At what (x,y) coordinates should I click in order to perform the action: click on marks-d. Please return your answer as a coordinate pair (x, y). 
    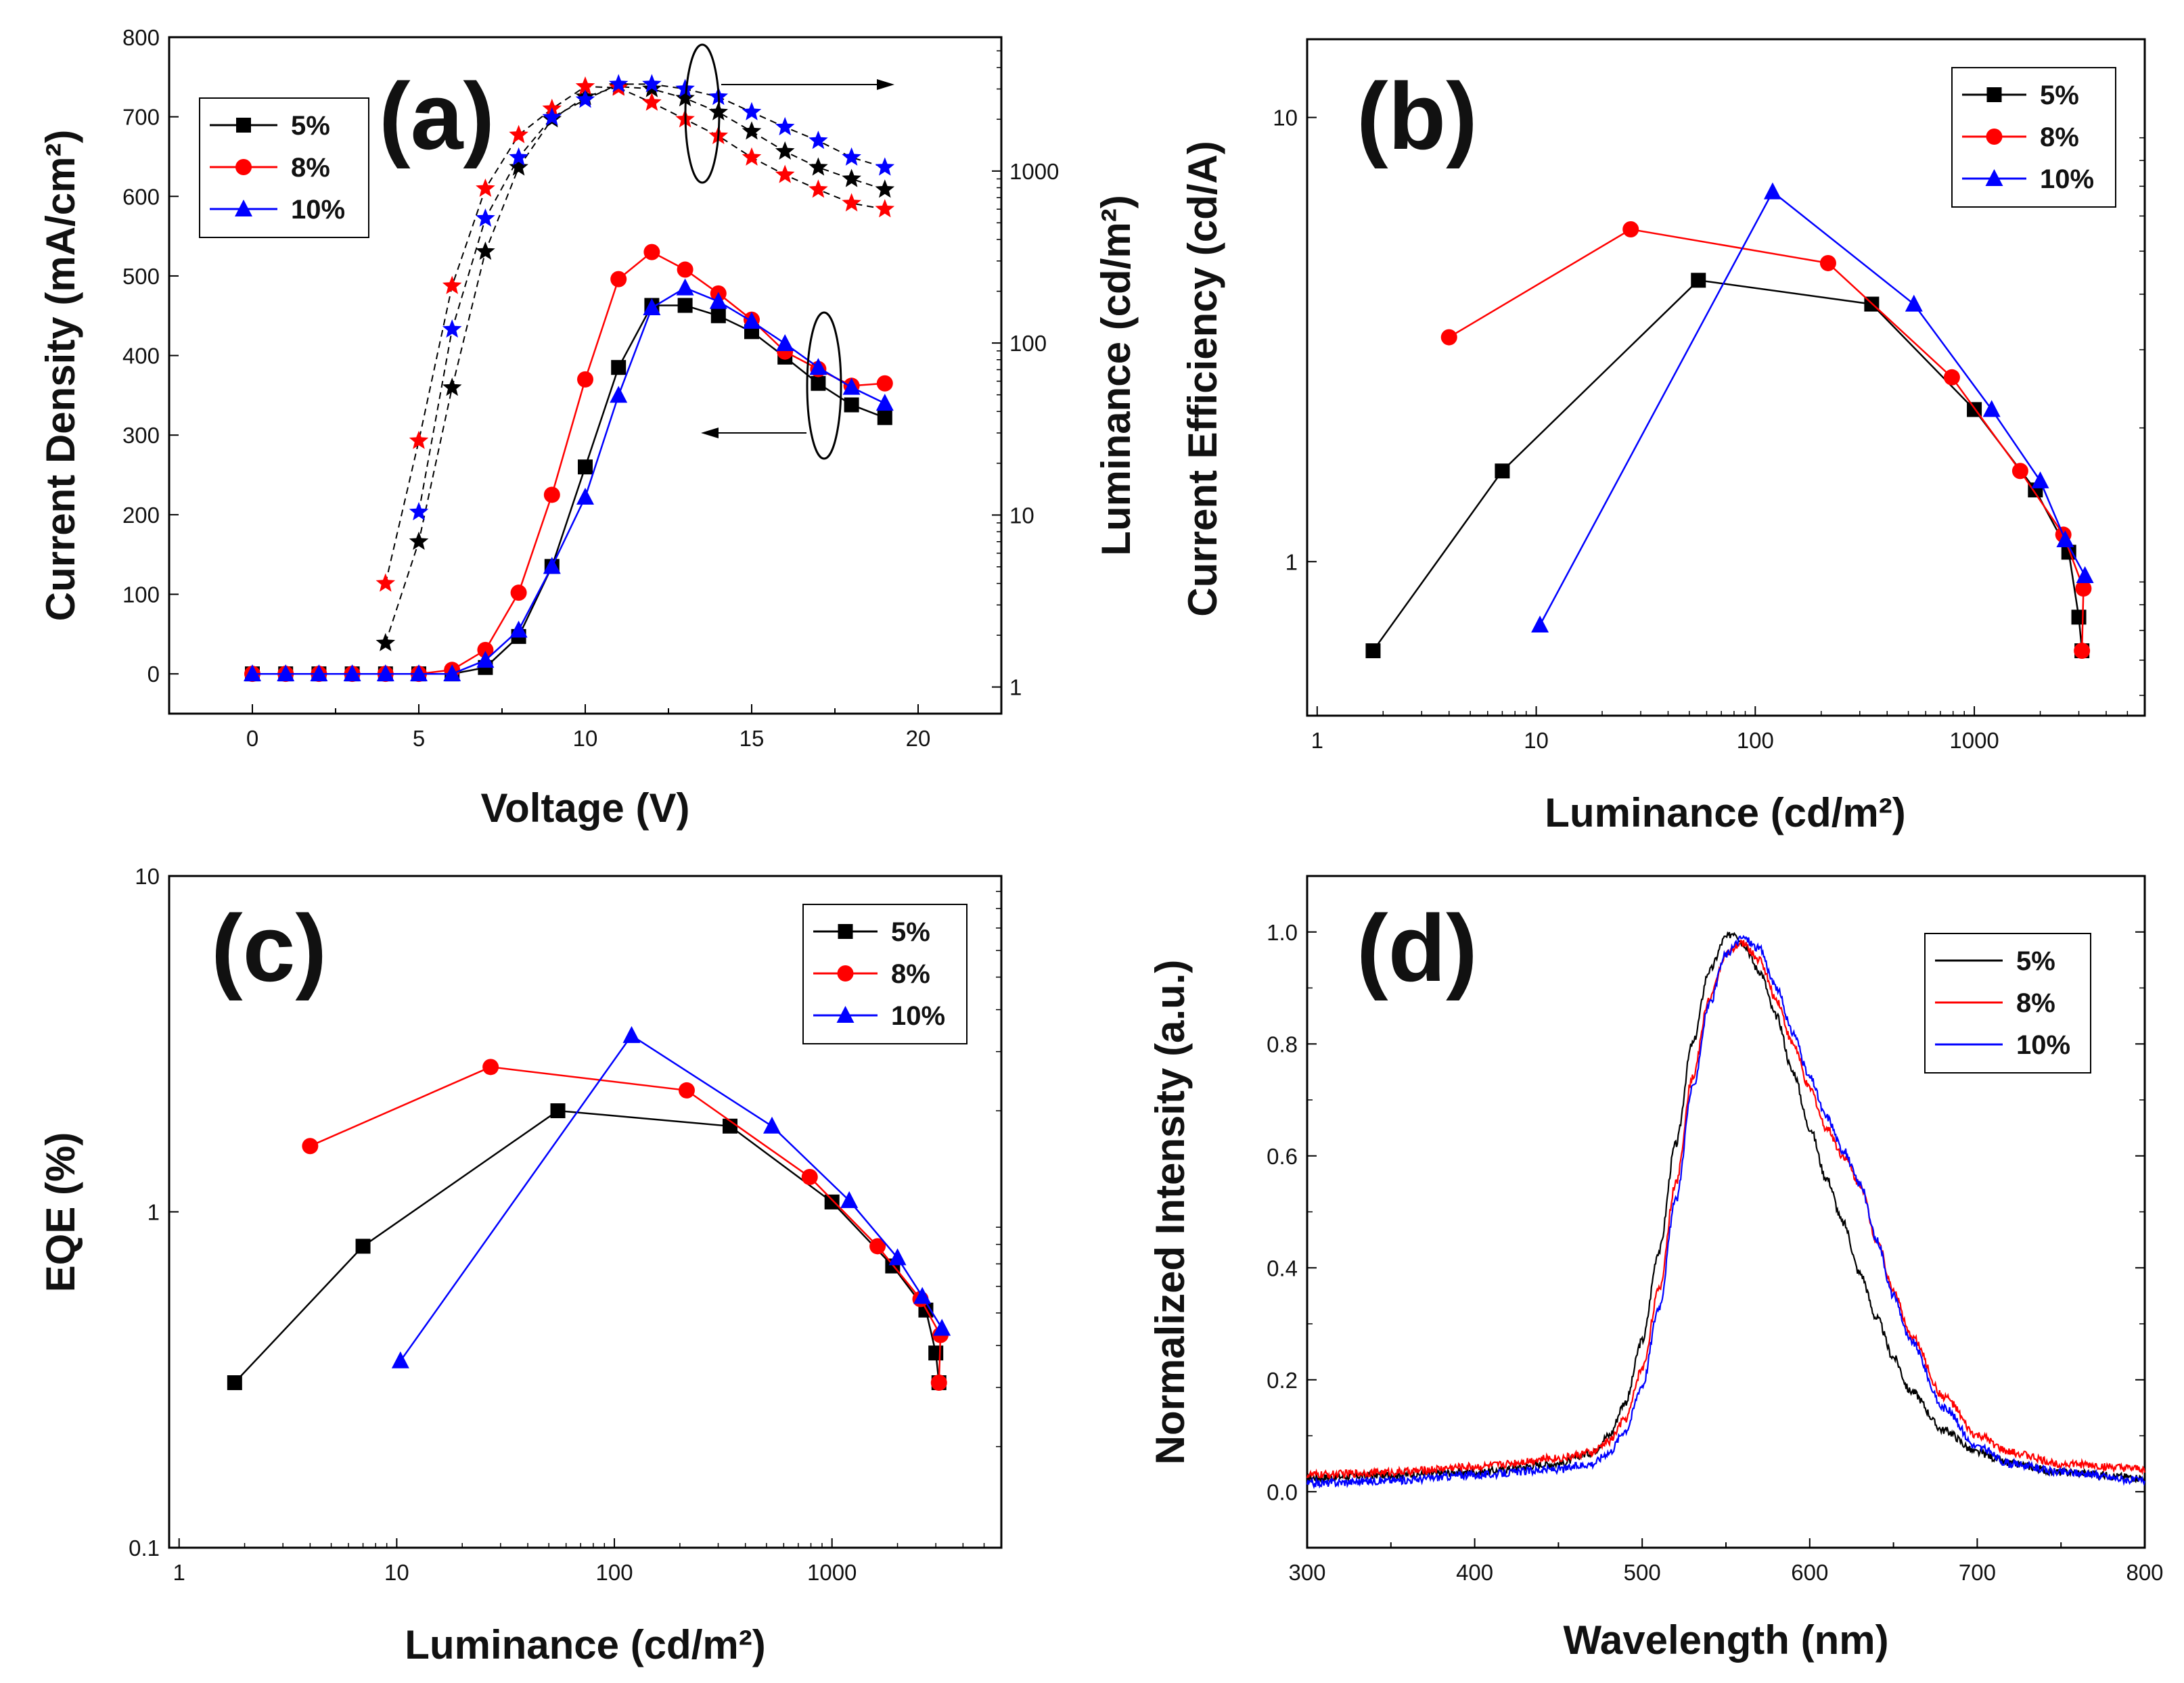
    Looking at the image, I should click on (1726, 1210).